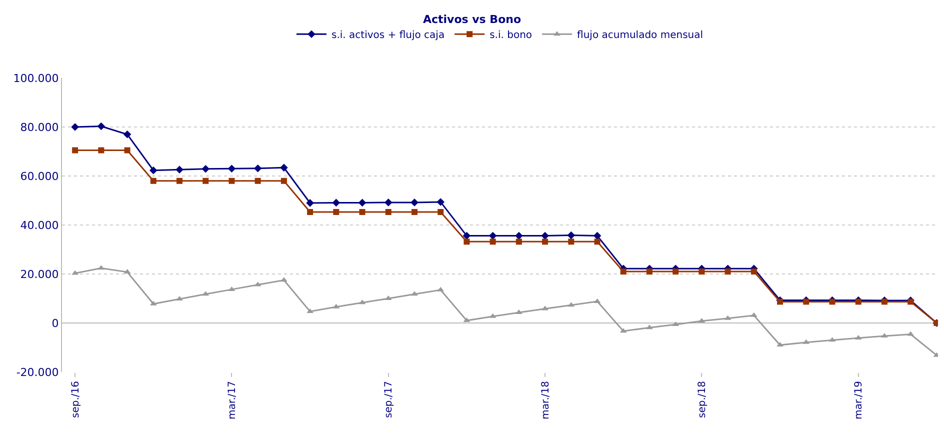 Image resolution: width=944 pixels, height=434 pixels. What do you see at coordinates (389, 399) in the screenshot?
I see `x-tick-label: sep./17` at bounding box center [389, 399].